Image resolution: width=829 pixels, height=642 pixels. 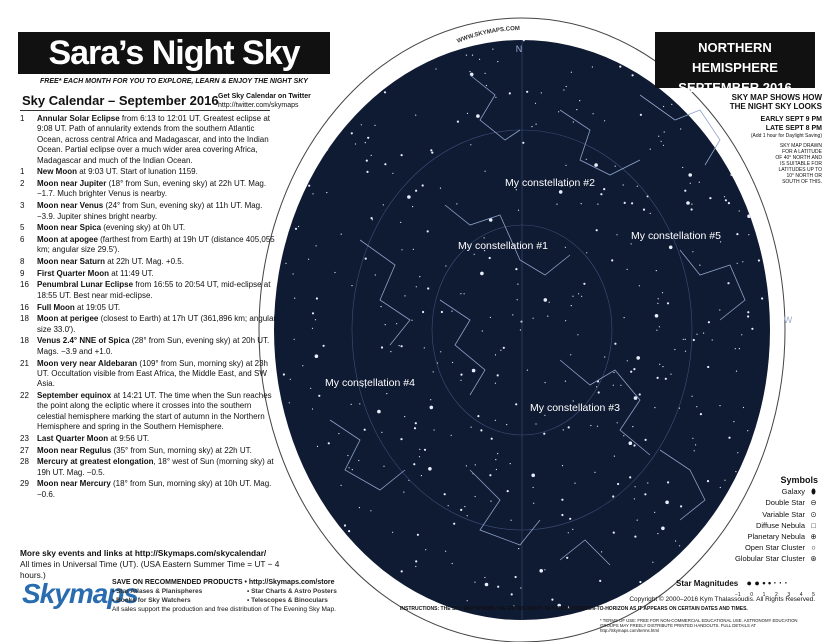 What do you see at coordinates (774, 548) in the screenshot?
I see `symbol-label: Open Star Cluster` at bounding box center [774, 548].